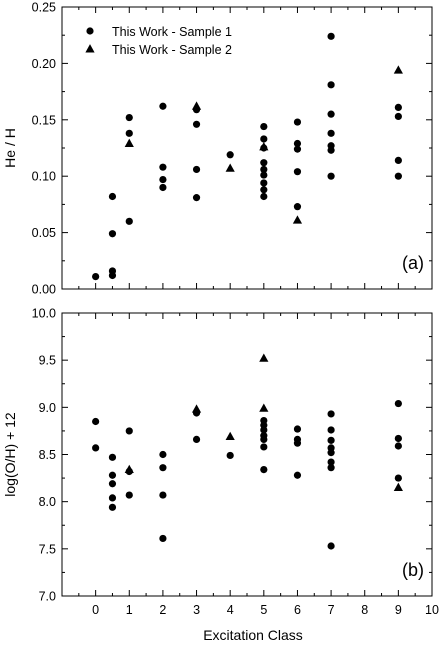  Describe the element at coordinates (47, 361) in the screenshot. I see `y-tick-label: 9.5` at that location.